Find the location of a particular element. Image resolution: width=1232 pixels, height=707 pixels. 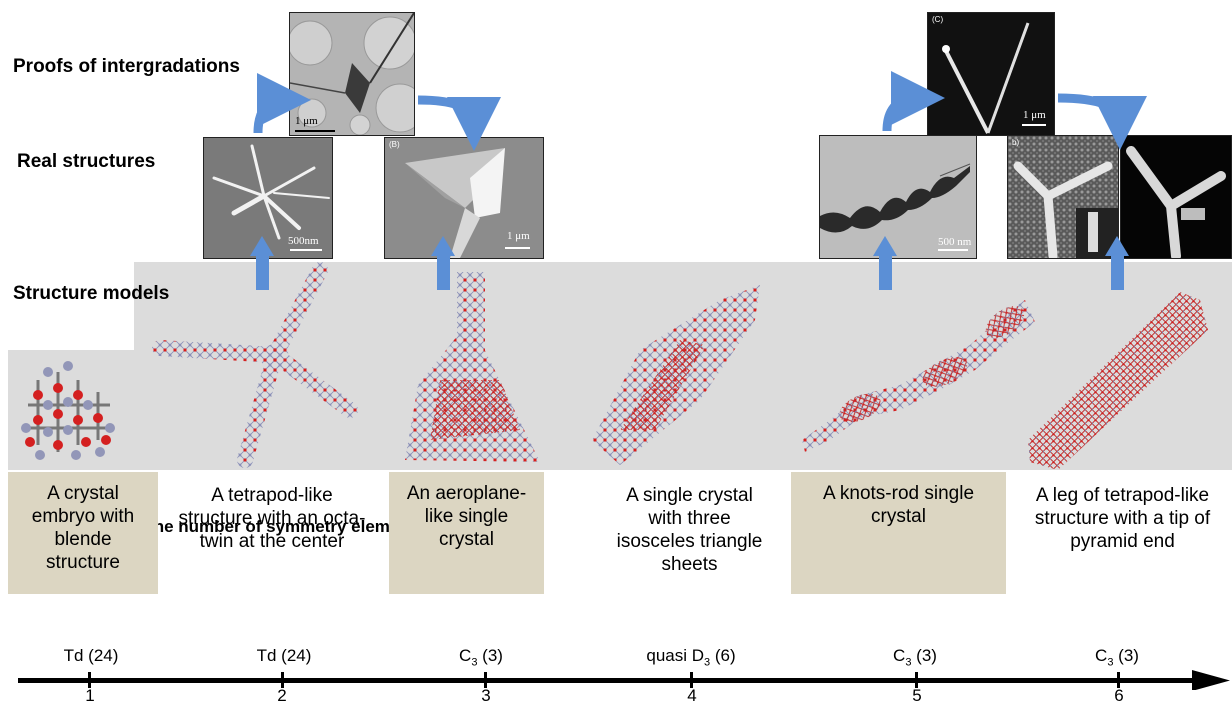

point-group-6: C3 (3) is located at coordinates (1117, 657).